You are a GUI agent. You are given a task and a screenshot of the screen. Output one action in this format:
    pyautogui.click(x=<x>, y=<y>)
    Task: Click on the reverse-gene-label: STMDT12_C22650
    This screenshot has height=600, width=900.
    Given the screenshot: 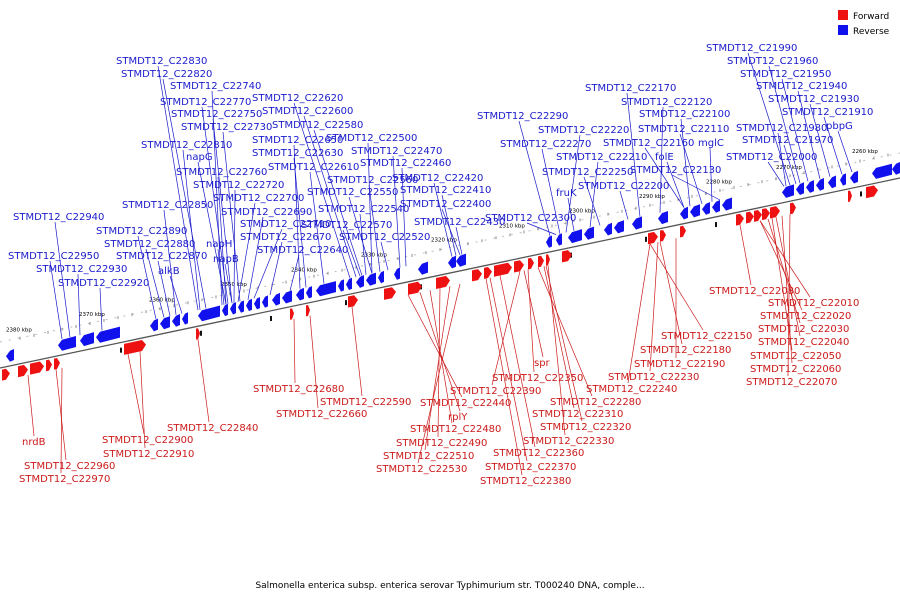 What is the action you would take?
    pyautogui.click(x=297, y=140)
    